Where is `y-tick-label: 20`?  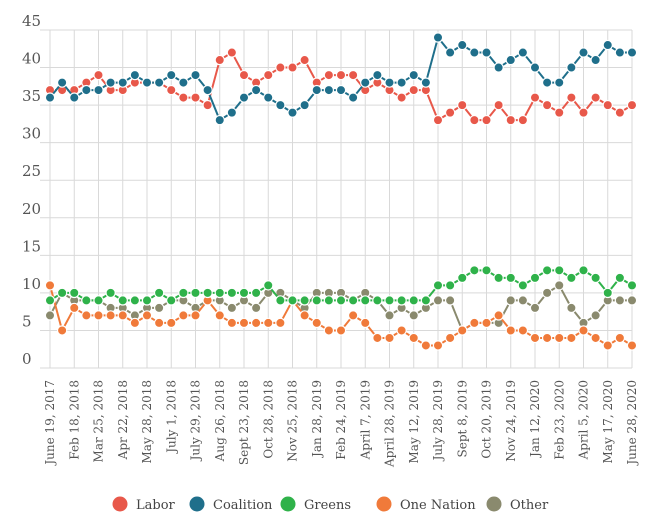 y-tick-label: 20 is located at coordinates (31, 209).